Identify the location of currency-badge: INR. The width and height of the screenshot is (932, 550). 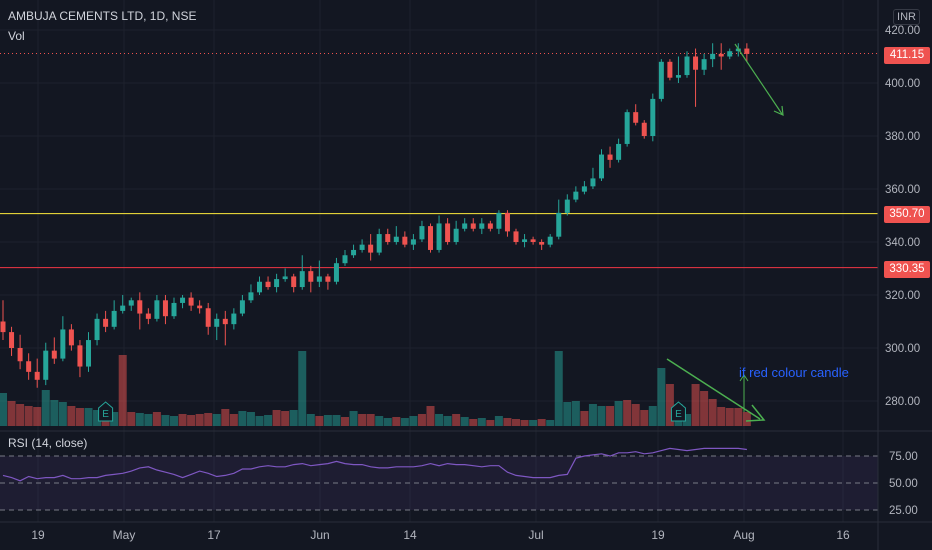
(906, 17).